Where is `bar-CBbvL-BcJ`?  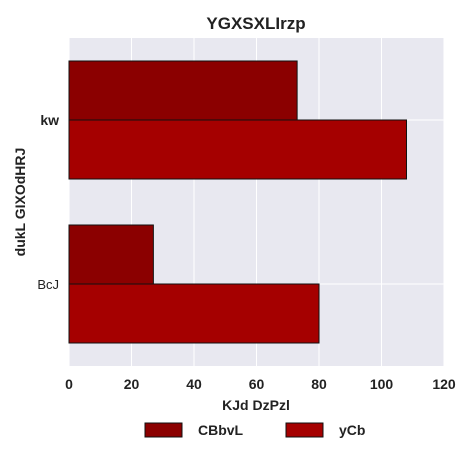
bar-CBbvL-BcJ is located at coordinates (111, 254).